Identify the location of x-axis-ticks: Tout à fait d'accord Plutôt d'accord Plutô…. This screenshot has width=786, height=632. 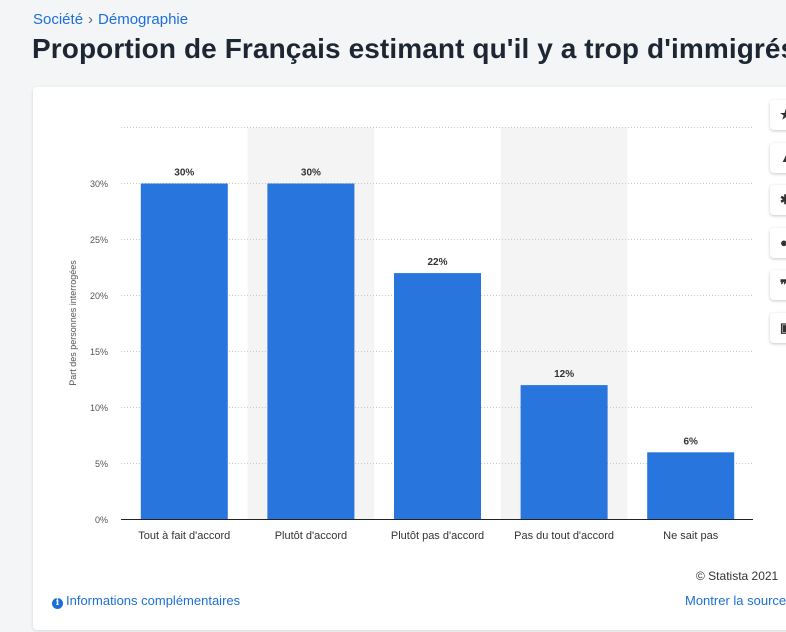
(428, 536).